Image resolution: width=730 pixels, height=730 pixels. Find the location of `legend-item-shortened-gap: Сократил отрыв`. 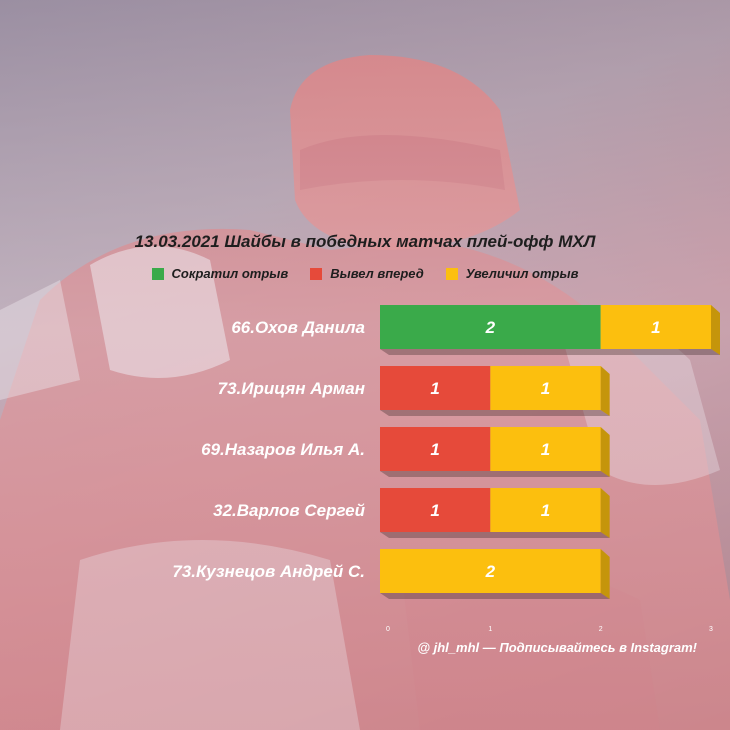

legend-item-shortened-gap: Сократил отрыв is located at coordinates (220, 273).